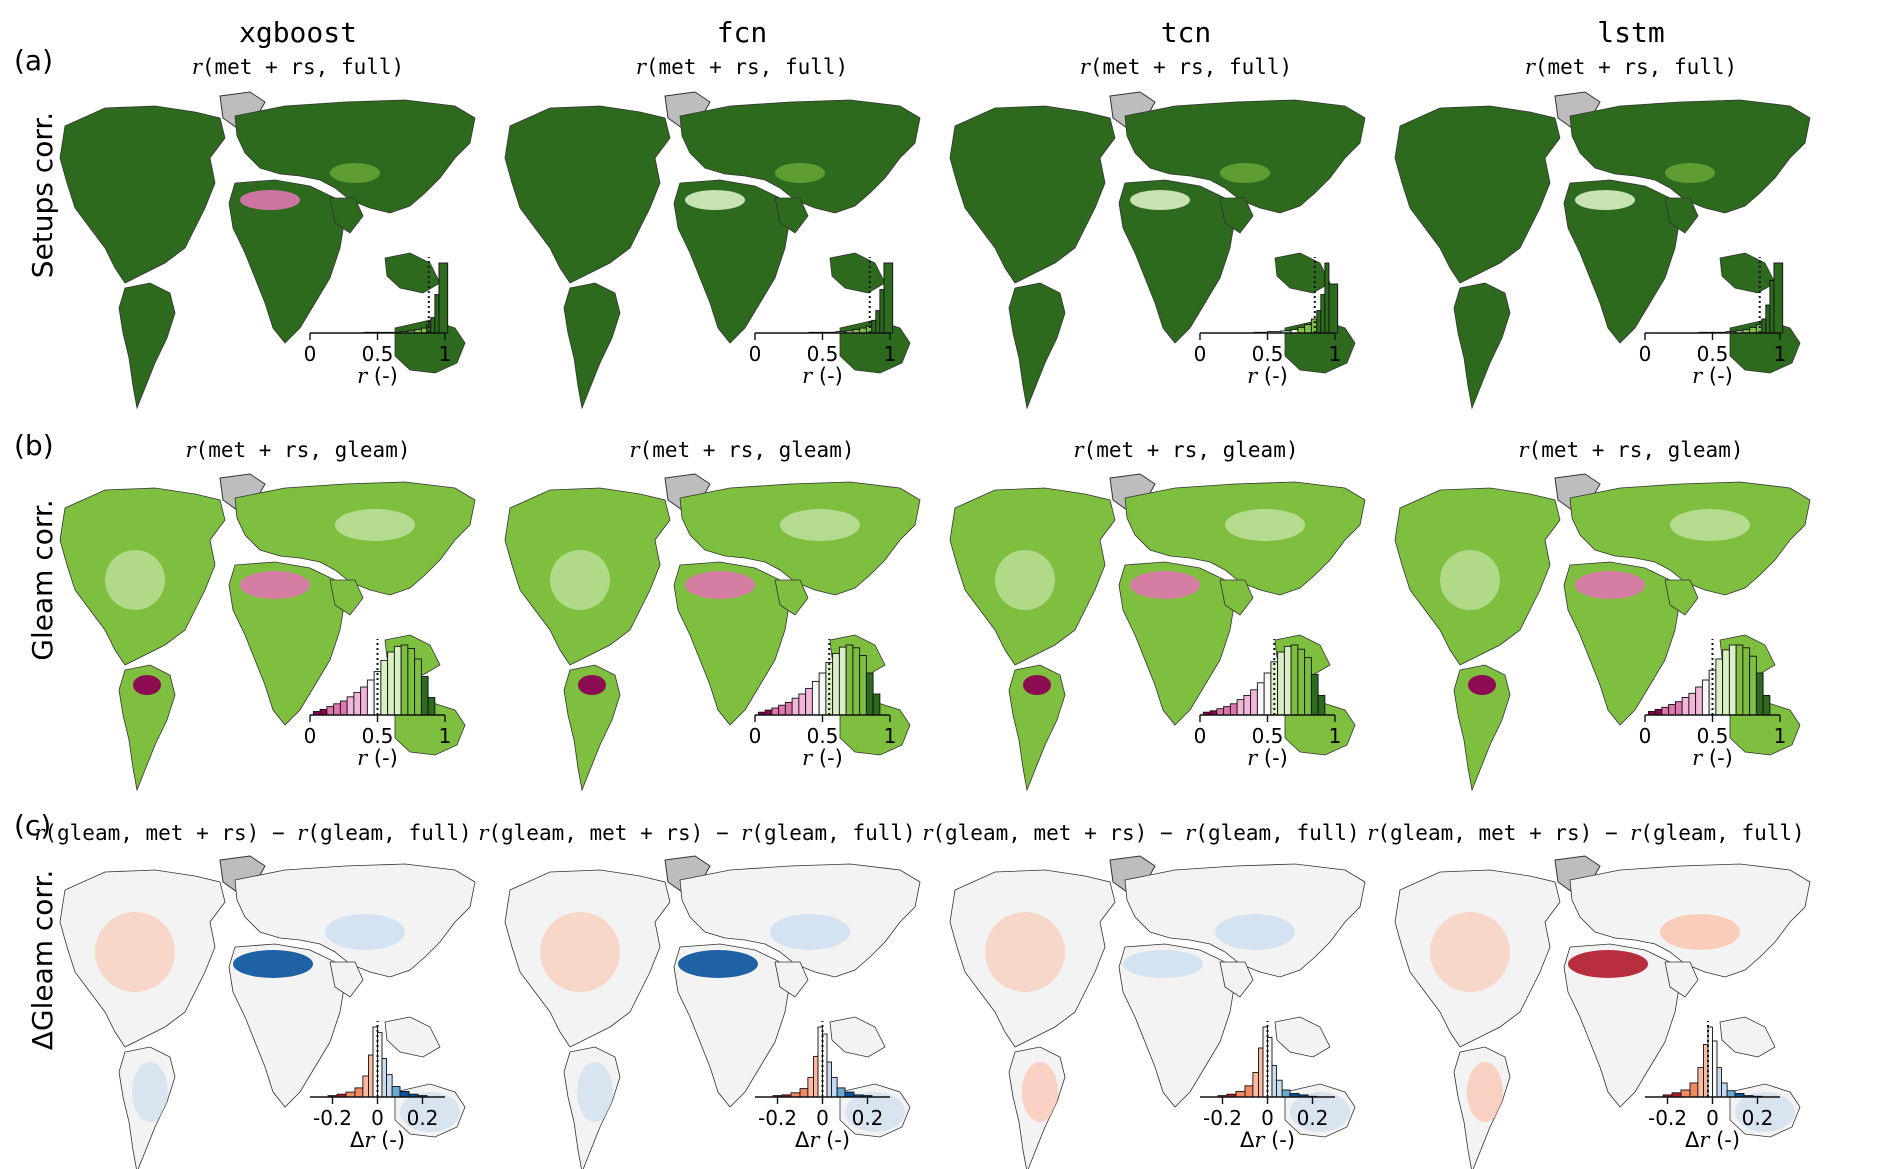 The width and height of the screenshot is (1892, 1169). I want to click on histogram: -0.2 0 0.2Δr (-), so click(1712, 1086).